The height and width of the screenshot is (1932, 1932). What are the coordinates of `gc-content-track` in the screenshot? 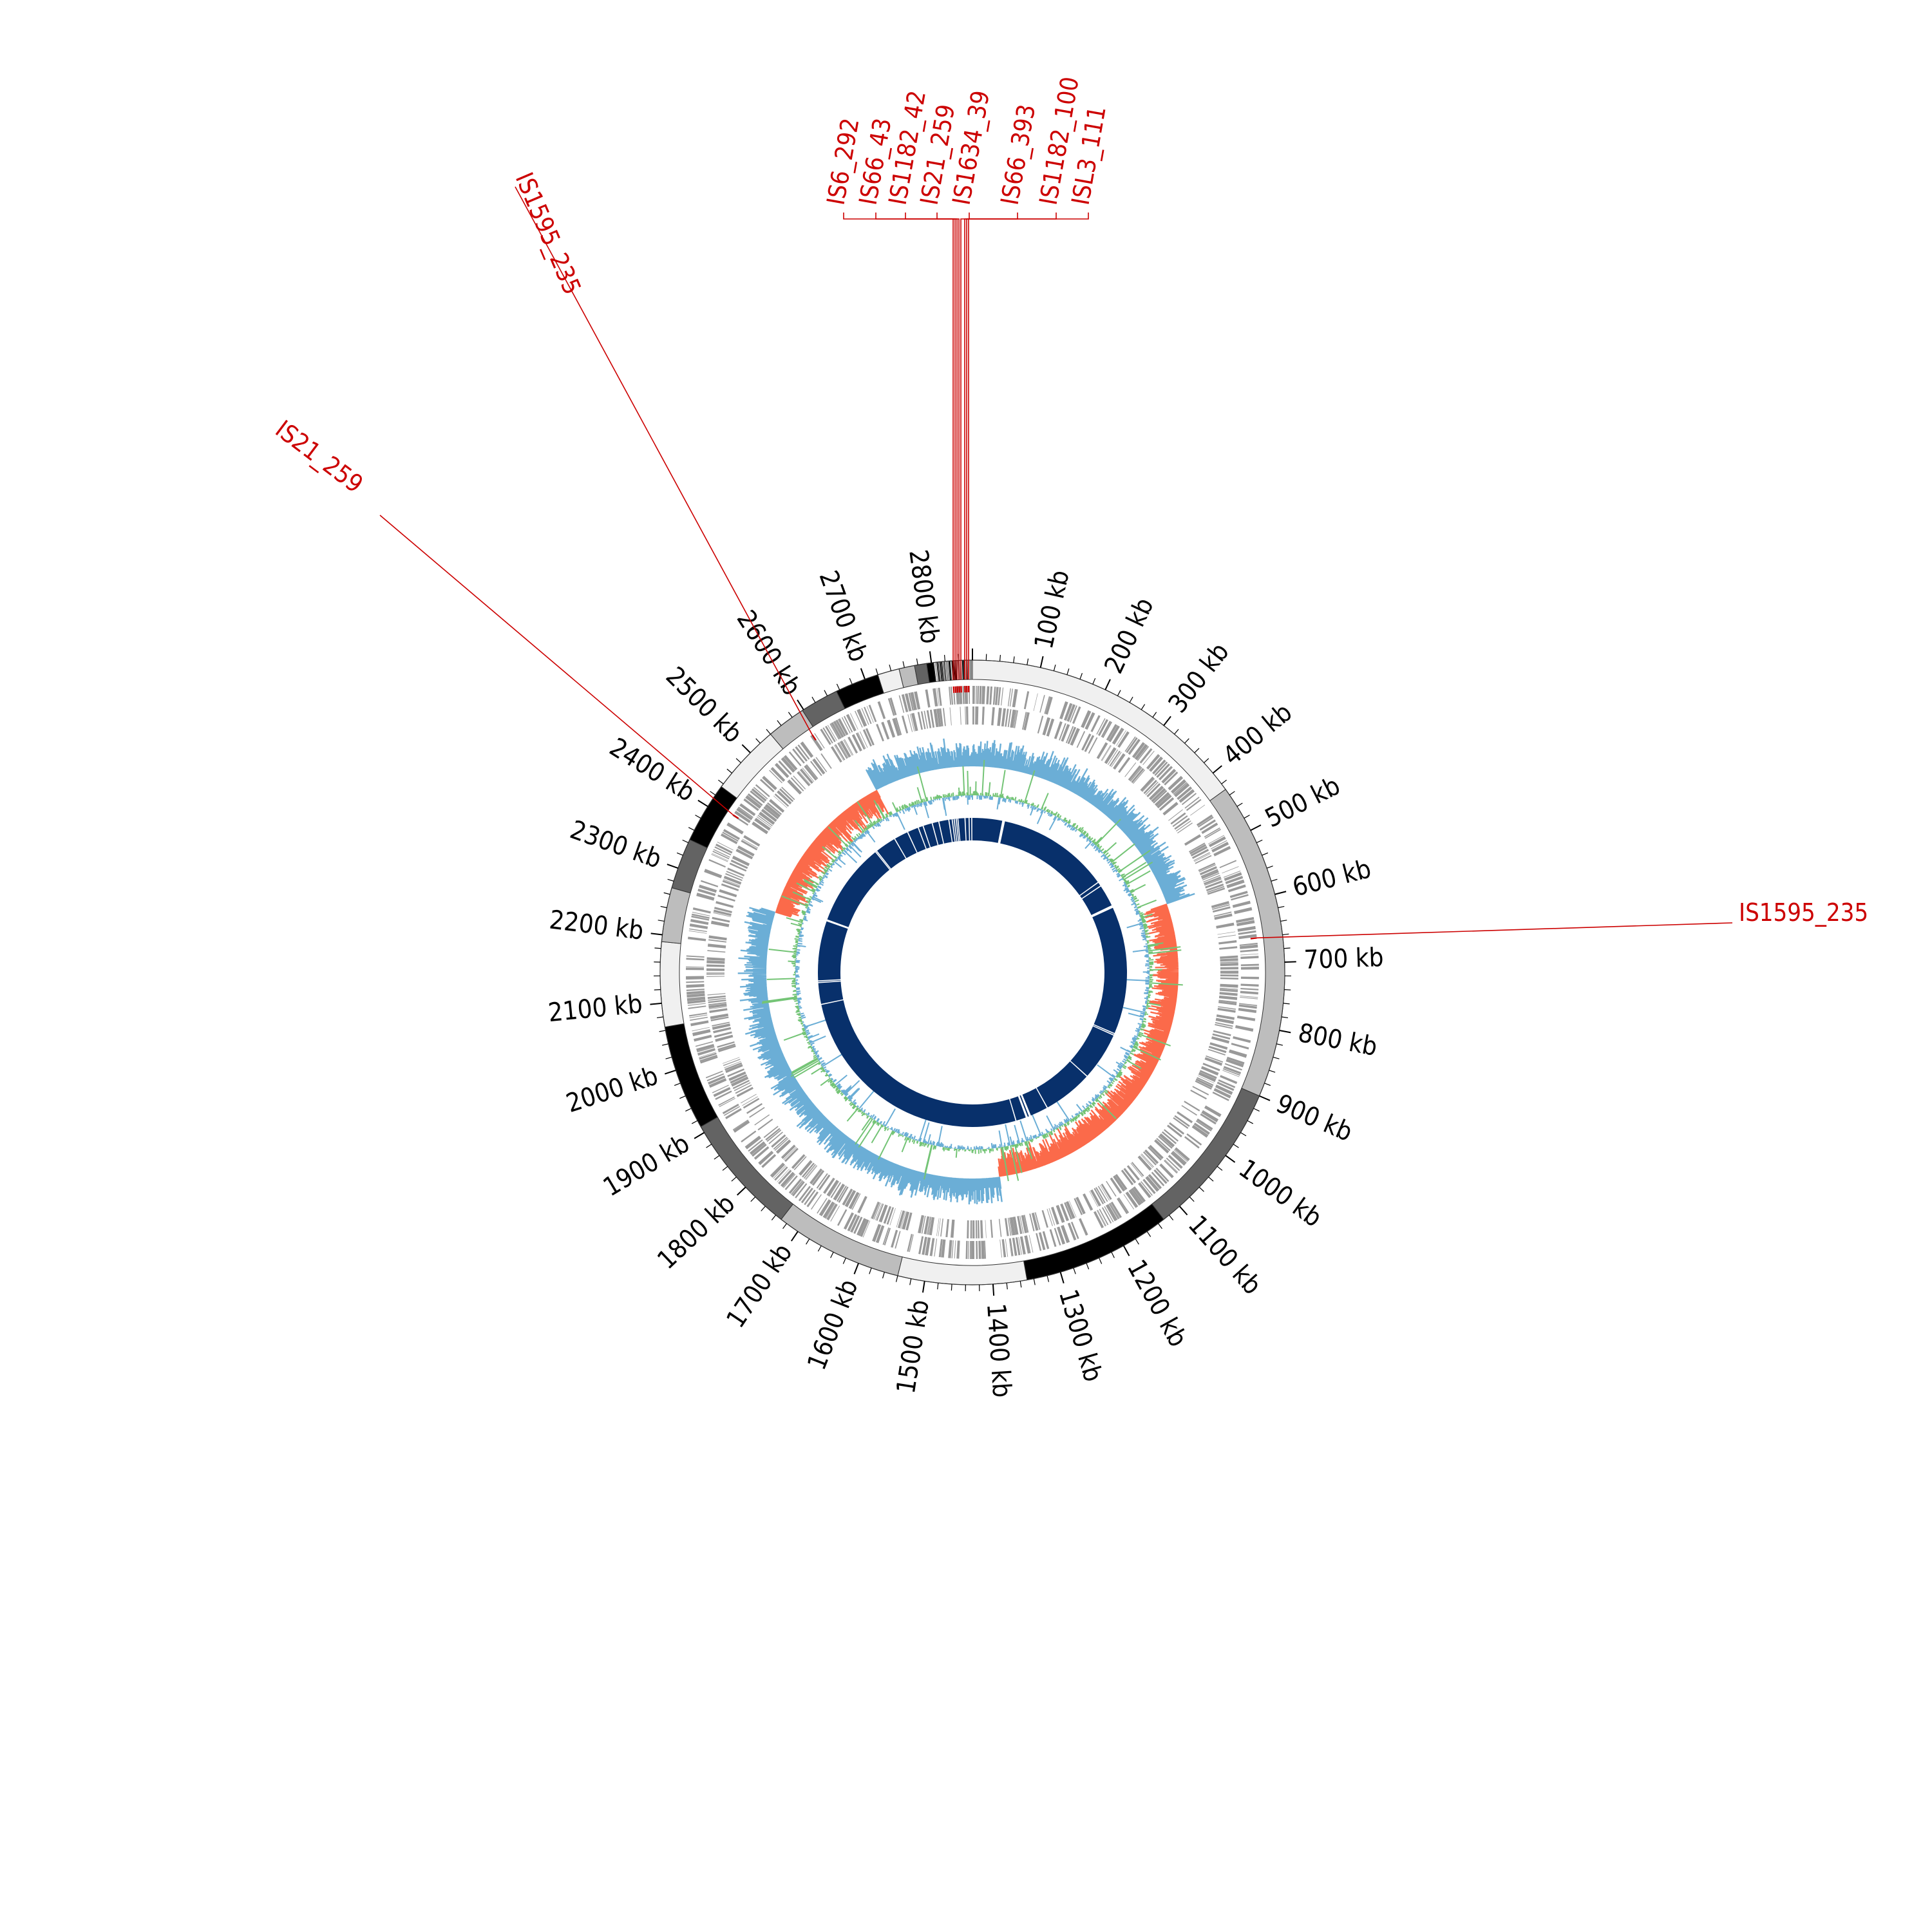 It's located at (972, 971).